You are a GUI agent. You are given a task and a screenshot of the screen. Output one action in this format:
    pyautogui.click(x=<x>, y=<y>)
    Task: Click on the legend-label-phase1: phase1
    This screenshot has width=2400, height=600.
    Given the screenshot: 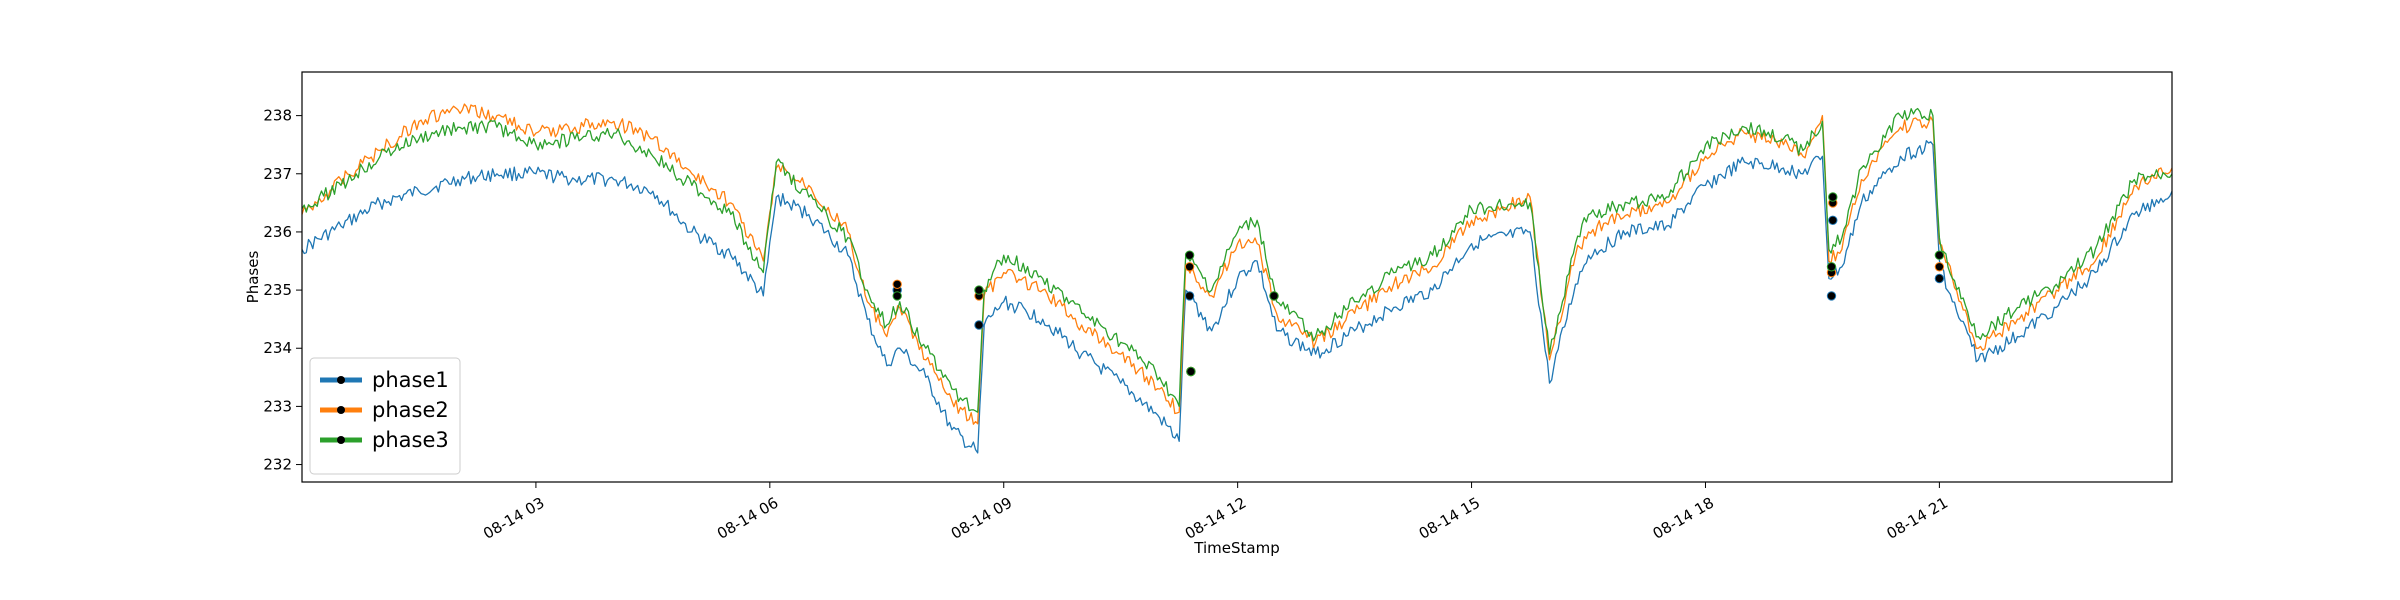 What is the action you would take?
    pyautogui.click(x=410, y=380)
    